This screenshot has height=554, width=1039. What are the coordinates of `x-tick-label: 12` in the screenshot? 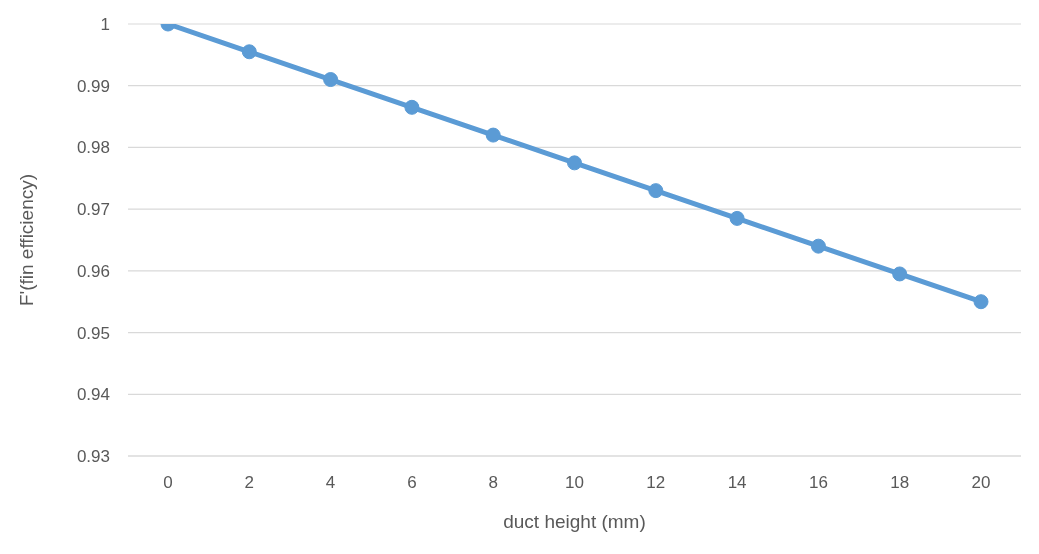 It's located at (656, 483).